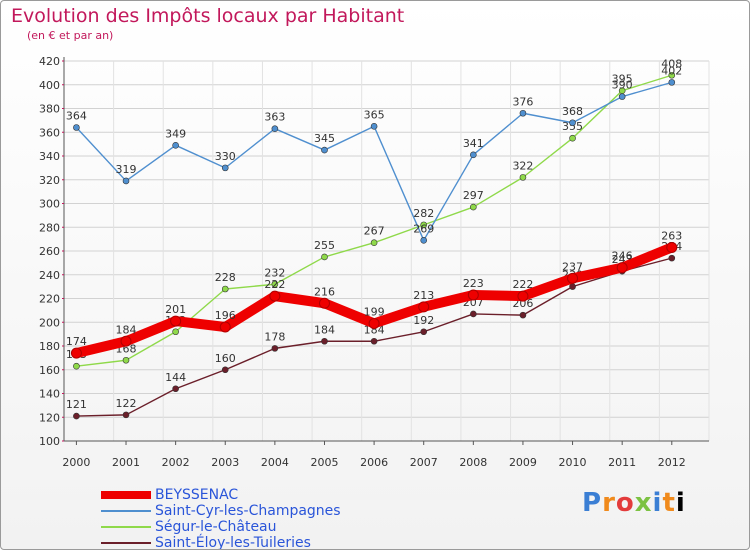 The image size is (750, 550). What do you see at coordinates (248, 511) in the screenshot?
I see `legend-label: Saint-Cyr-les-Champagnes` at bounding box center [248, 511].